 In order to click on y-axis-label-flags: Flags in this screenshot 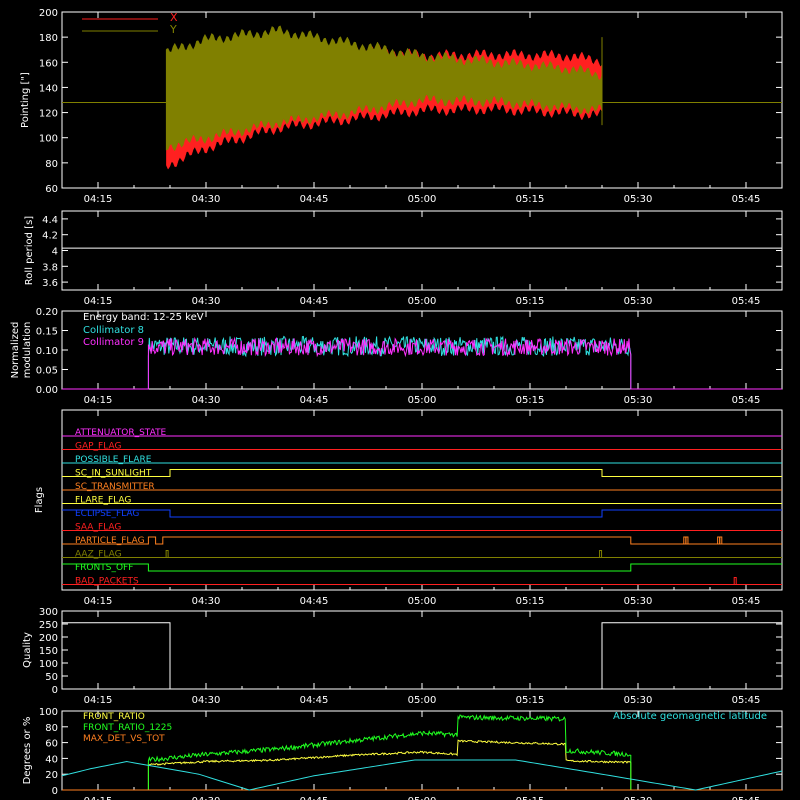, I will do `click(39, 500)`.